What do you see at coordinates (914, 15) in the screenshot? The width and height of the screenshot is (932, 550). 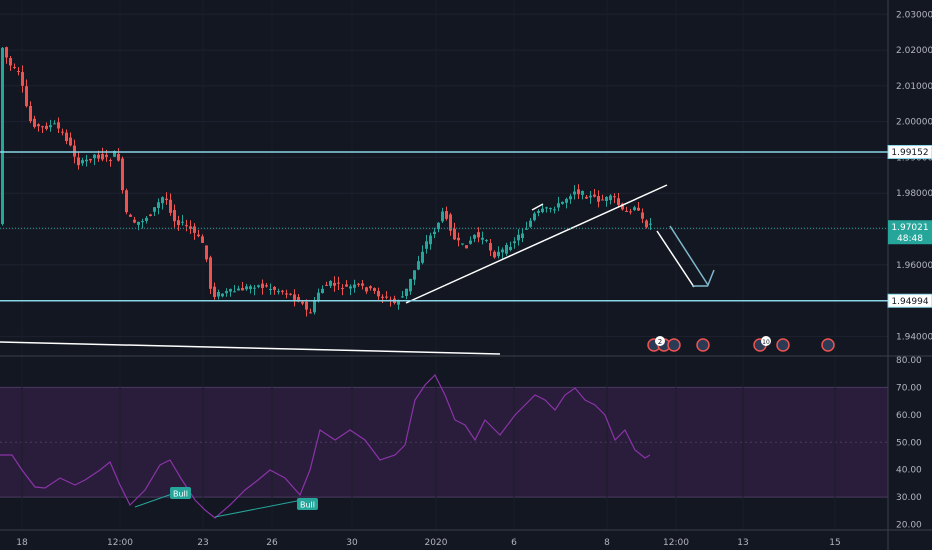 I see `price-tick-label: 2.03000` at bounding box center [914, 15].